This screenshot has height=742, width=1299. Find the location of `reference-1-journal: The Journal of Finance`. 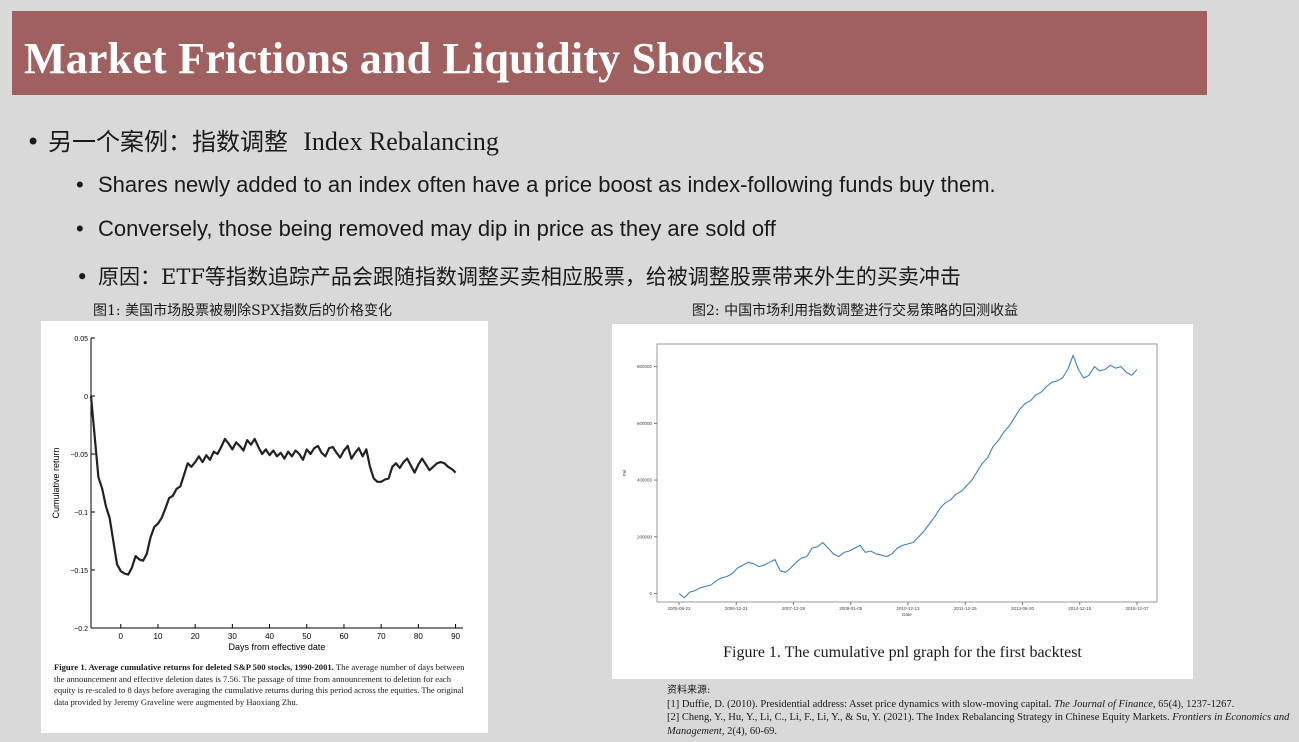

reference-1-journal: The Journal of Finance is located at coordinates (1103, 704).